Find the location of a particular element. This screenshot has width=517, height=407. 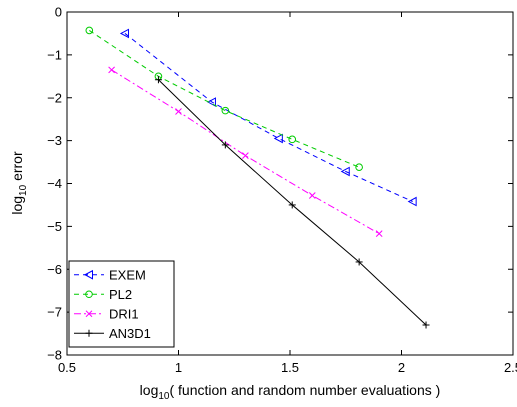

legend-marker-dri1 is located at coordinates (89, 314).